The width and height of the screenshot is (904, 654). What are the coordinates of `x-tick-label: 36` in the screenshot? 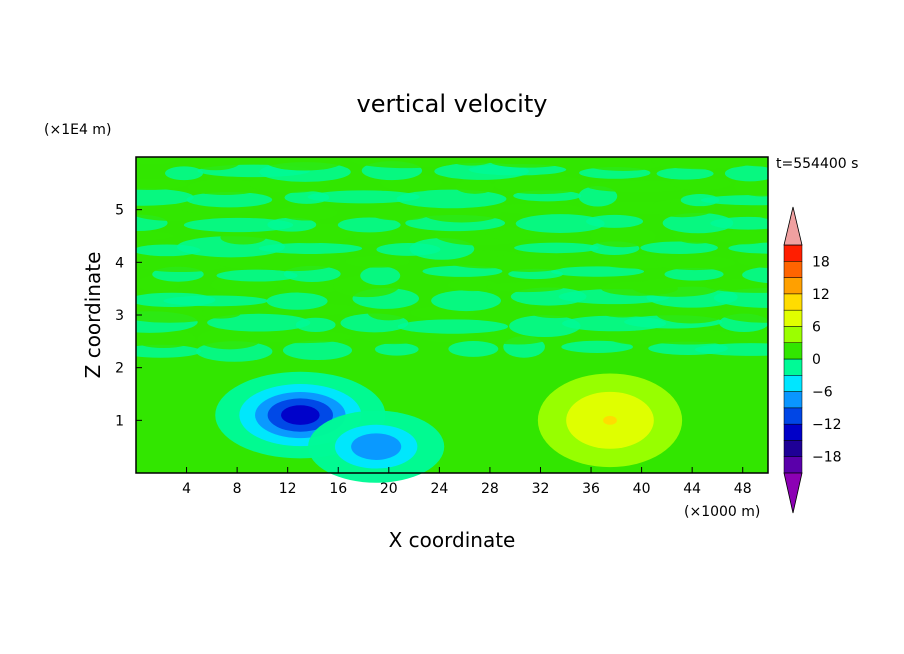 It's located at (591, 489).